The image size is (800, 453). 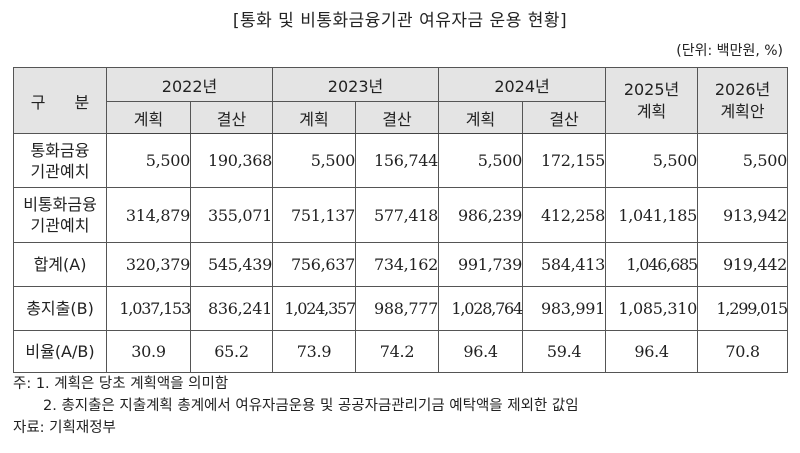 What do you see at coordinates (231, 117) in the screenshot?
I see `header-2022-settlement: 결산` at bounding box center [231, 117].